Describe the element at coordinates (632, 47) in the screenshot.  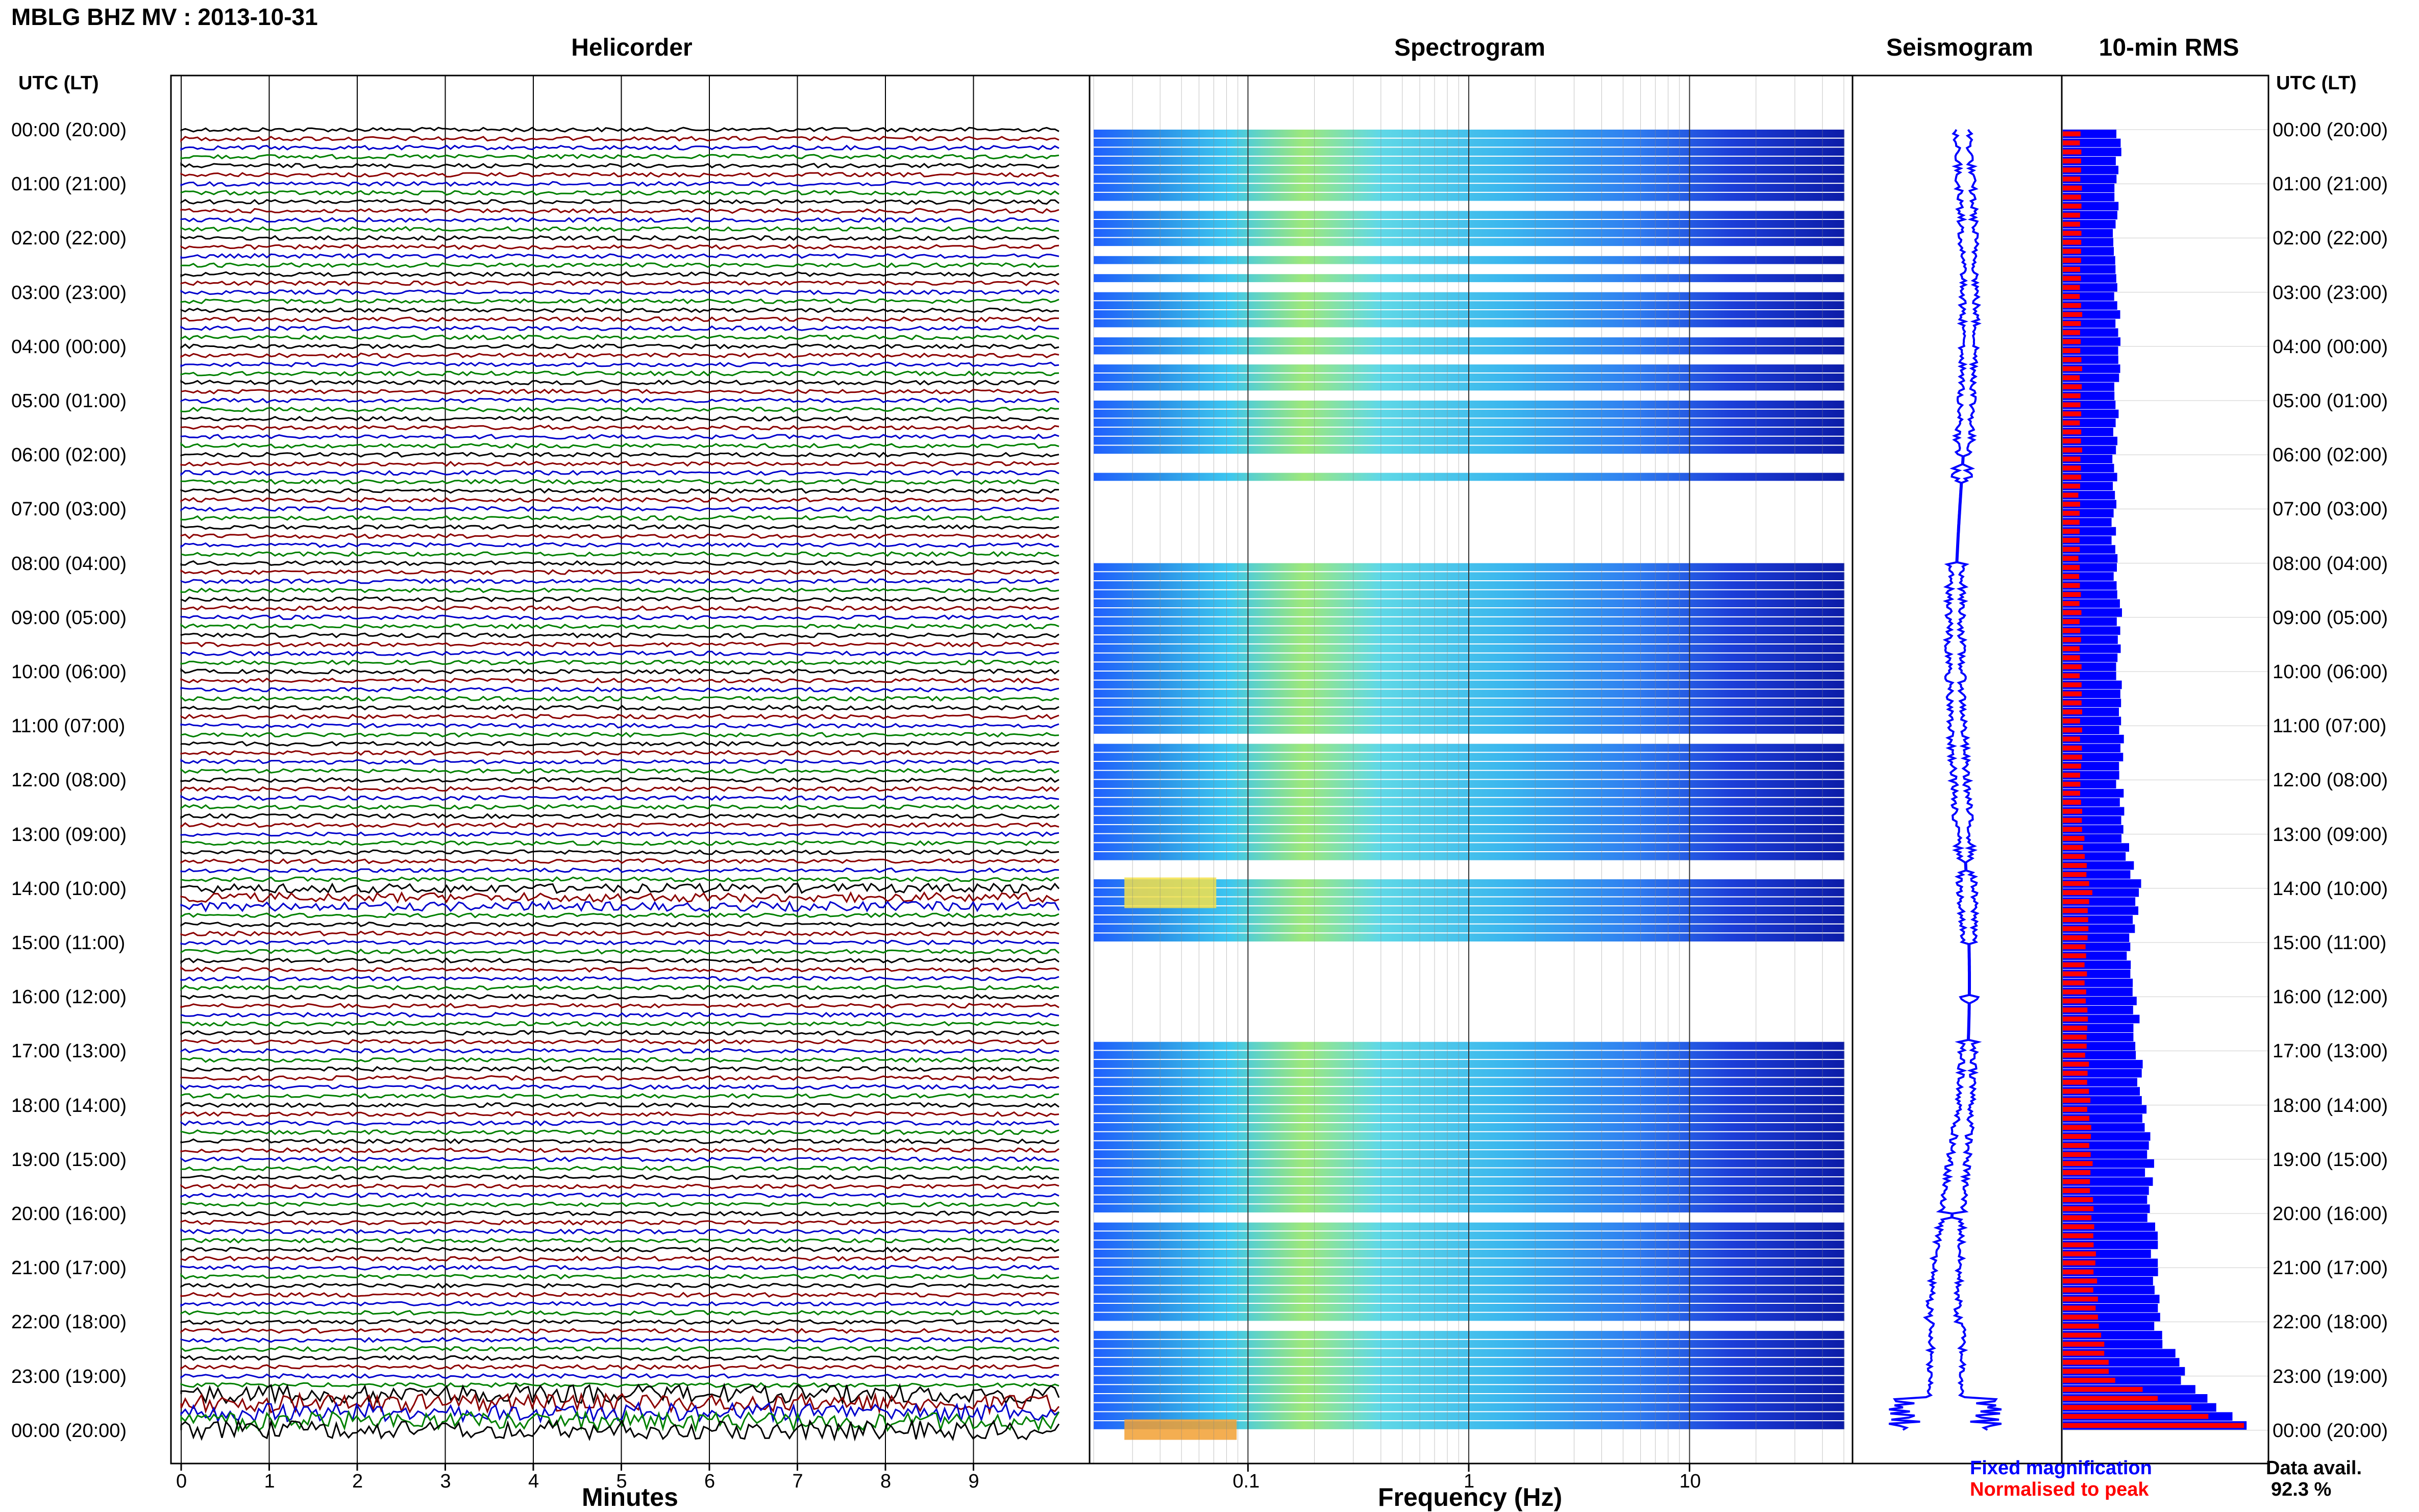
I see `helicorder-title: Helicorder` at that location.